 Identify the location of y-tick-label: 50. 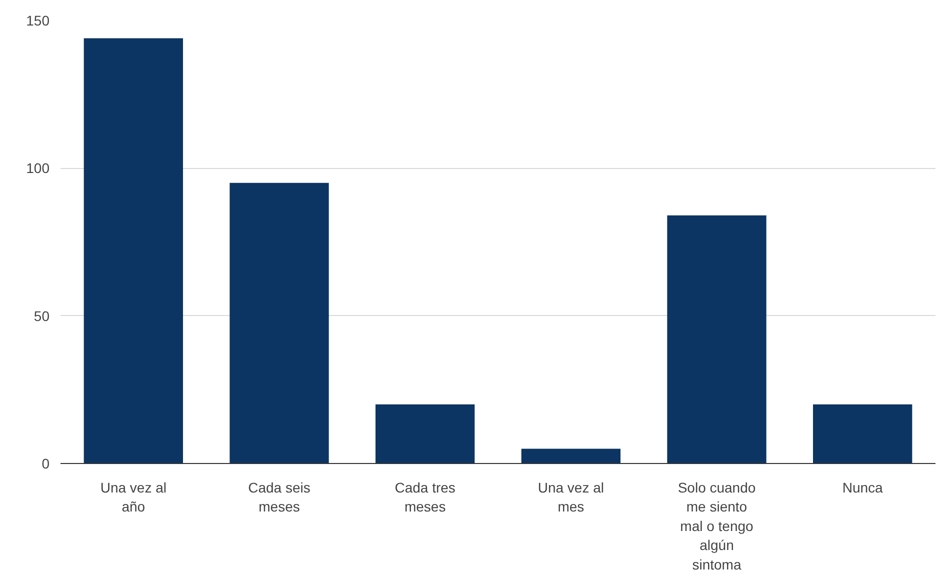
(42, 316).